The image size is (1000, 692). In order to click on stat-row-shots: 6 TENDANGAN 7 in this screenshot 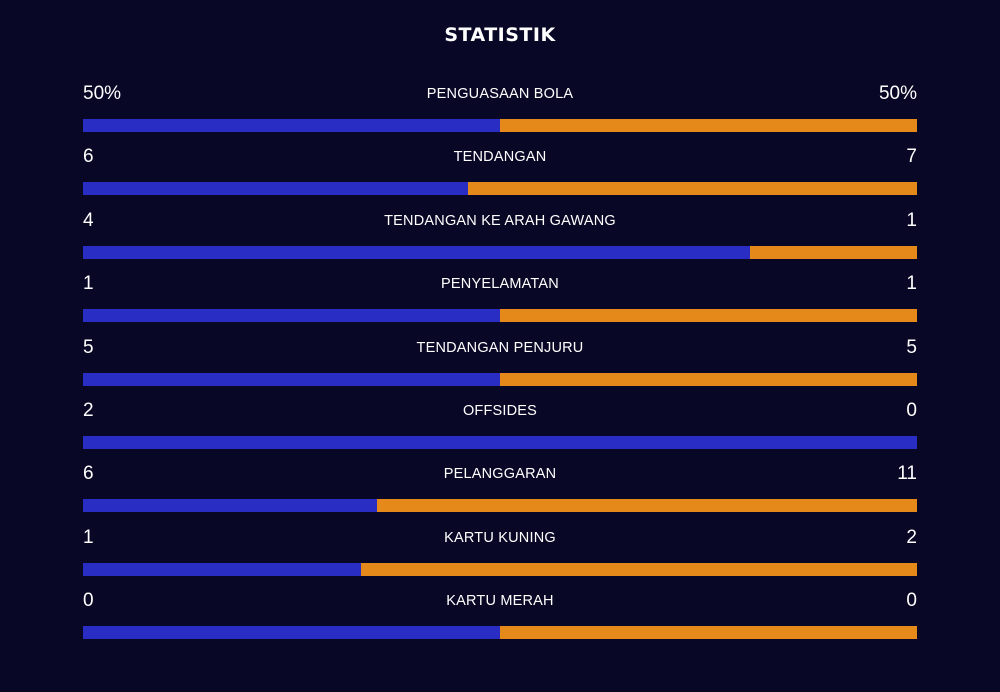, I will do `click(500, 174)`.